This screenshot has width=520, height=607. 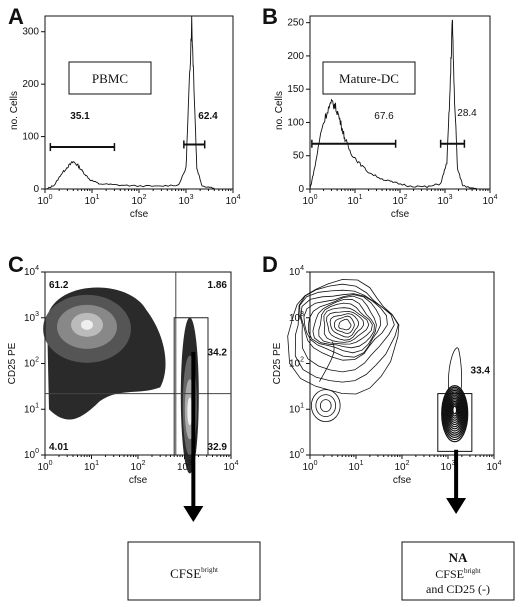 What do you see at coordinates (190, 411) in the screenshot?
I see `density-core` at bounding box center [190, 411].